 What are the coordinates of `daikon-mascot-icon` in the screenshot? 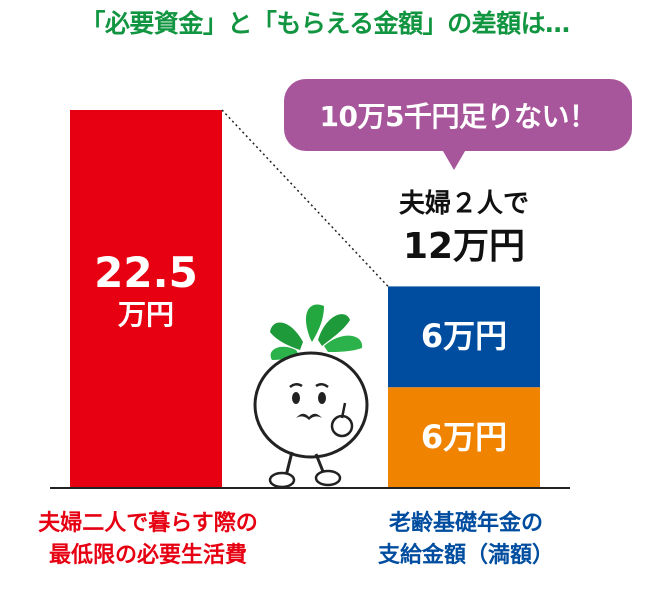 It's located at (311, 396).